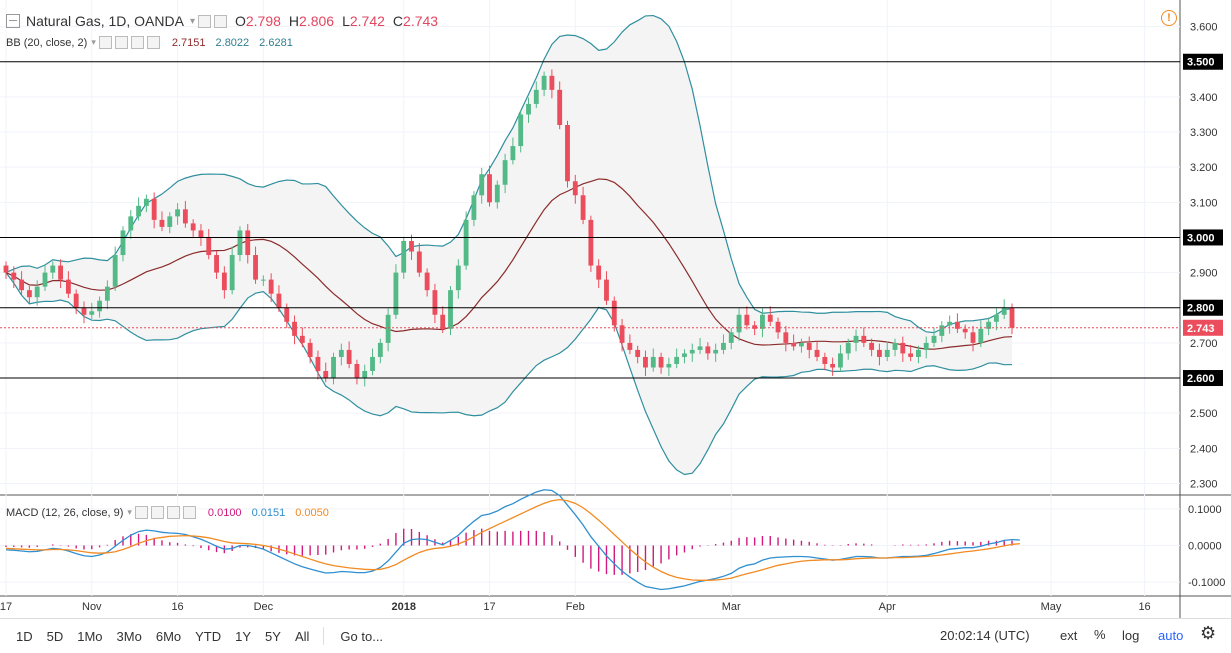 This screenshot has width=1231, height=653. I want to click on macd-signal-value: 0.0050, so click(312, 512).